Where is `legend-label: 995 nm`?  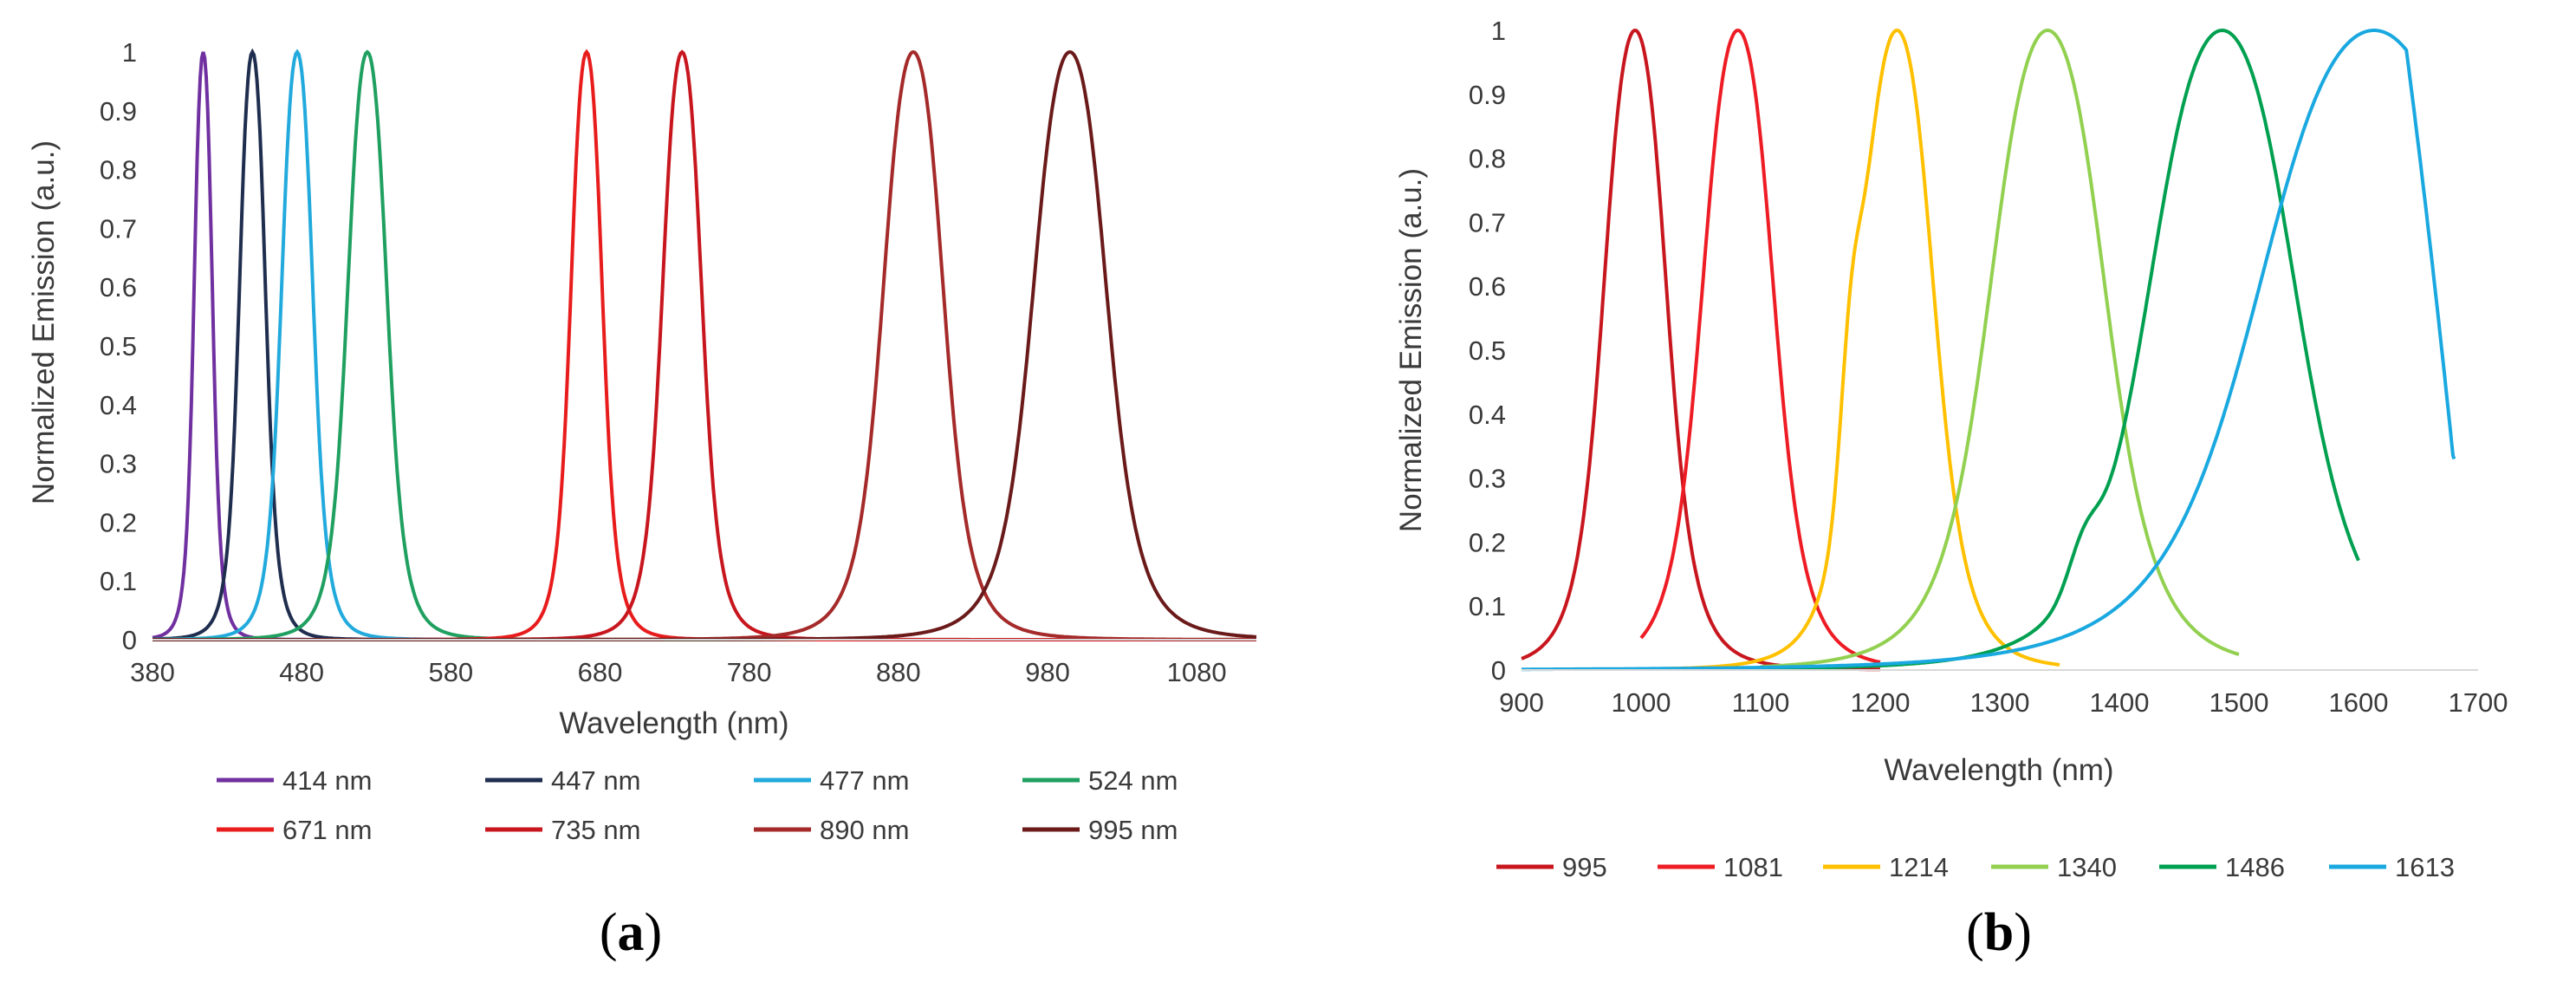
legend-label: 995 nm is located at coordinates (1133, 830).